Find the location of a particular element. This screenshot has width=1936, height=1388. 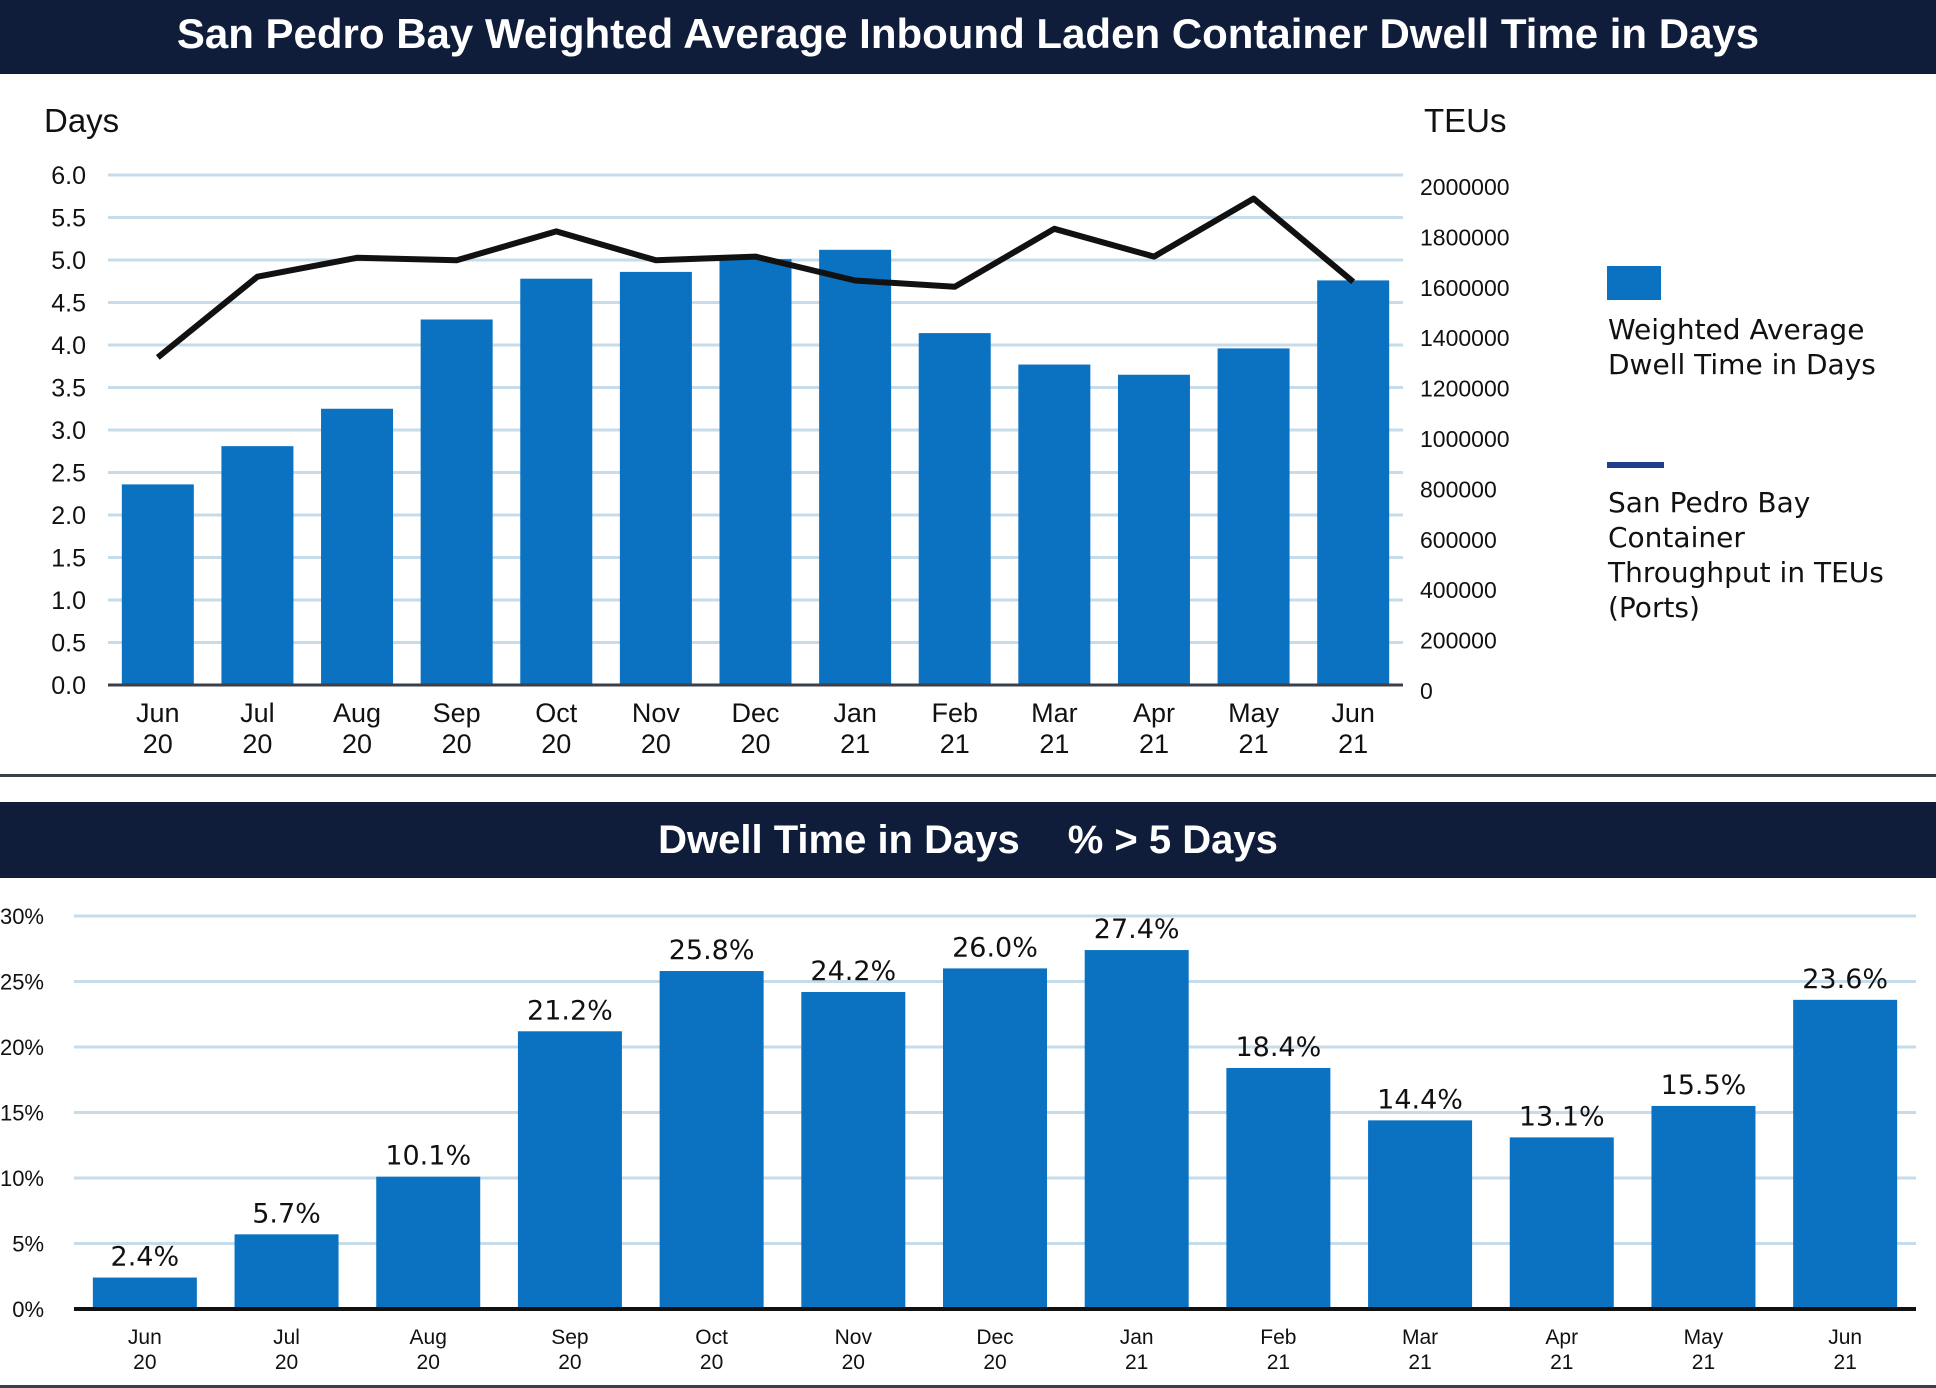

y-tick-label-left: 5.5 is located at coordinates (68, 219).